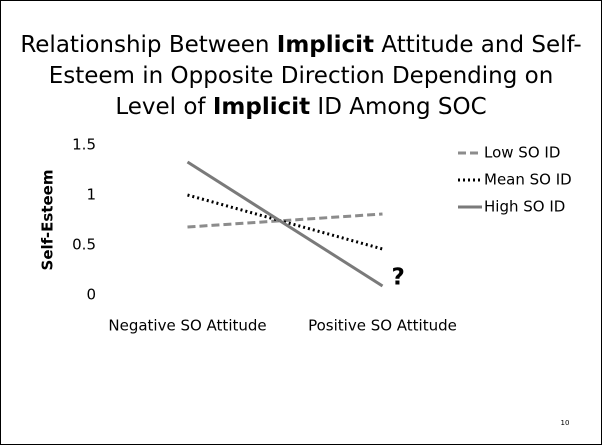 The width and height of the screenshot is (602, 445). Describe the element at coordinates (398, 107) in the screenshot. I see `chart-title-run: ID Among SOC` at that location.